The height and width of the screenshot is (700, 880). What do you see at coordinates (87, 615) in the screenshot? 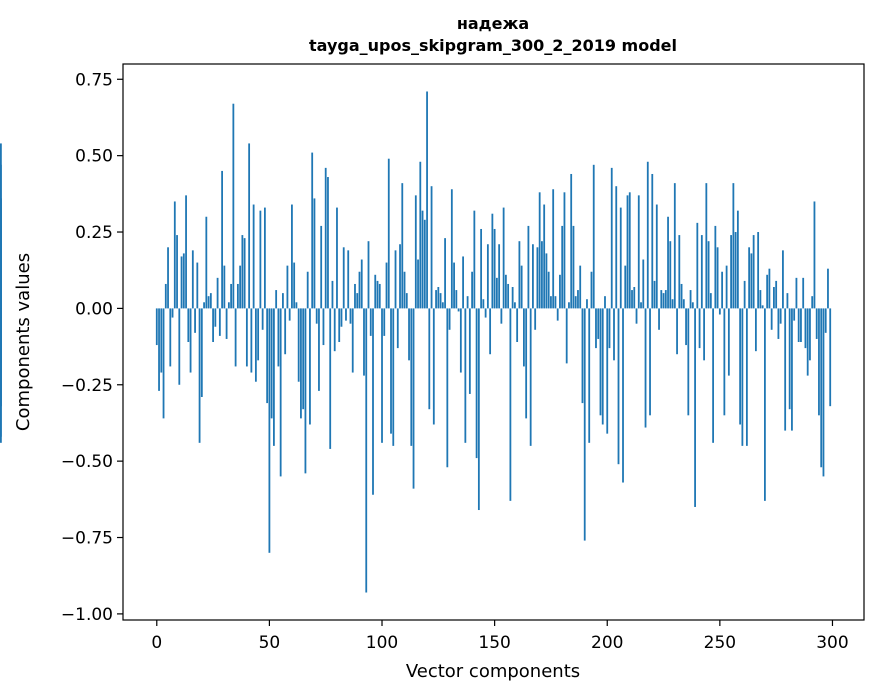
I see `y-tick-label: −1.00` at bounding box center [87, 615].